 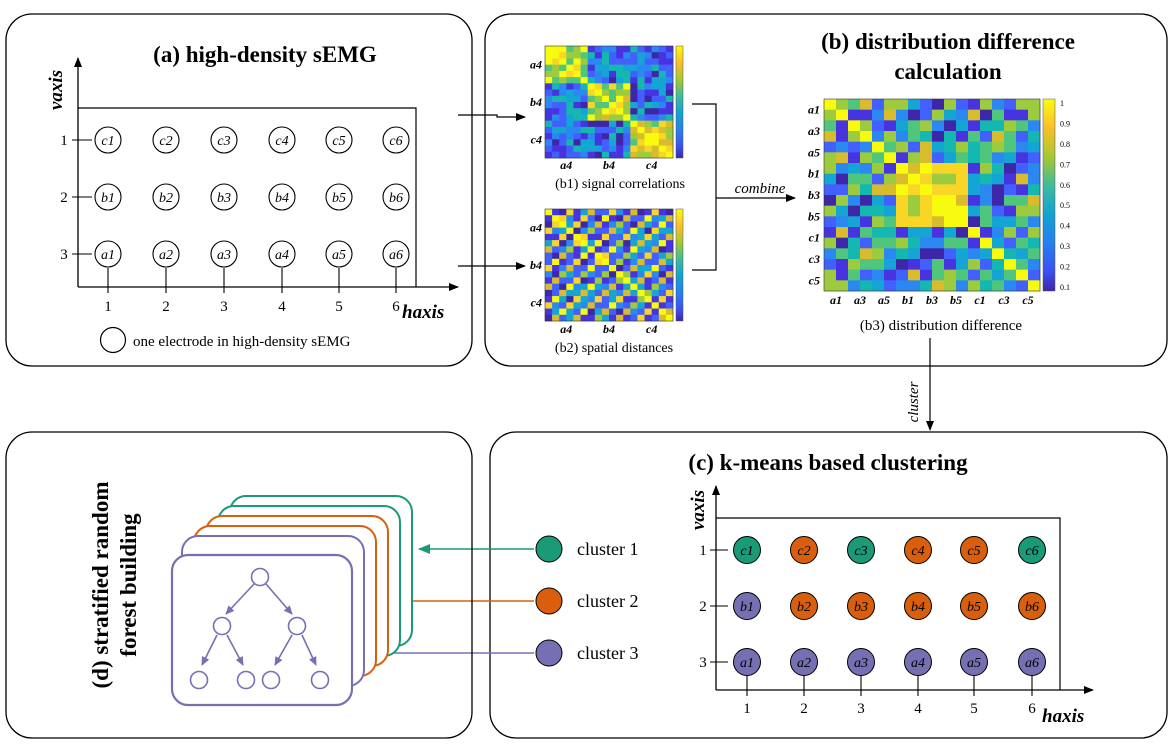 I want to click on colorbar-tick-0.1: 0.1, so click(x=1065, y=287).